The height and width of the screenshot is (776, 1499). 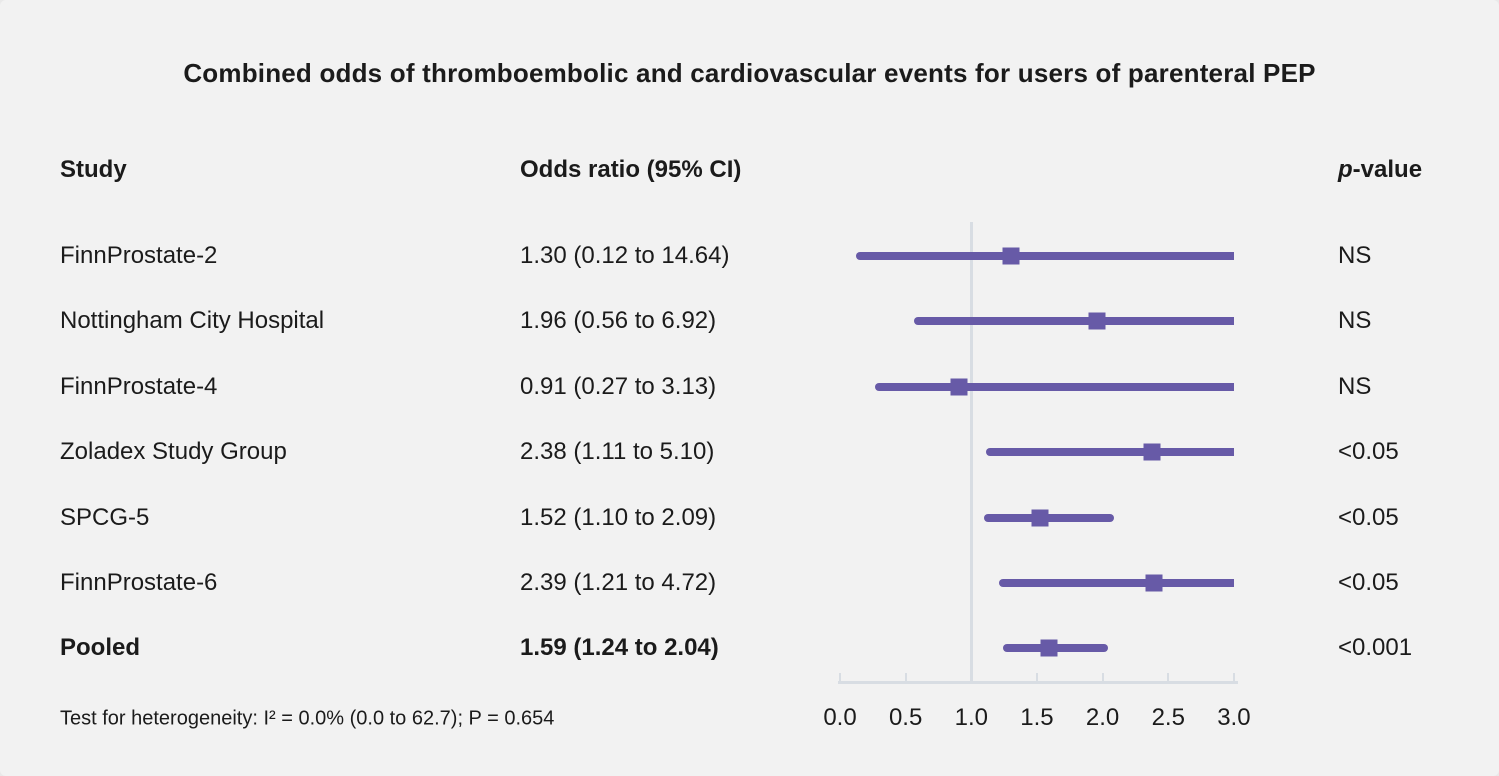 What do you see at coordinates (1168, 717) in the screenshot?
I see `x-axis-tick-label: 2.5` at bounding box center [1168, 717].